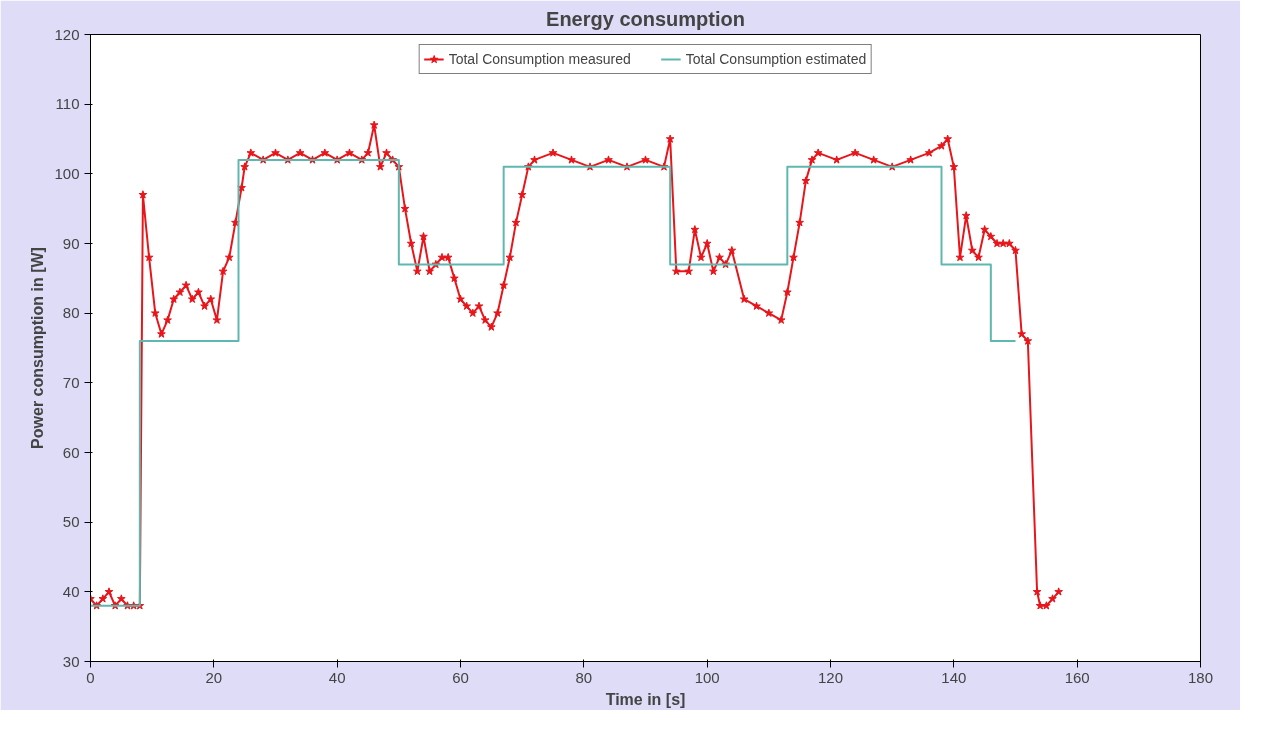 This screenshot has width=1274, height=744. Describe the element at coordinates (337, 677) in the screenshot. I see `x-tick-label: 40` at that location.